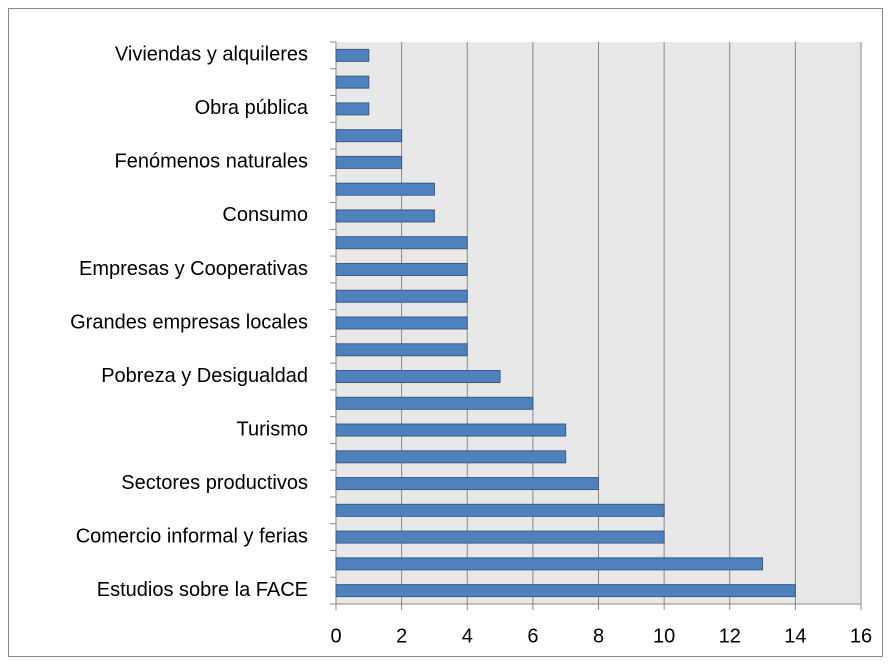 The width and height of the screenshot is (891, 670). I want to click on x-tick-label: 0, so click(335, 636).